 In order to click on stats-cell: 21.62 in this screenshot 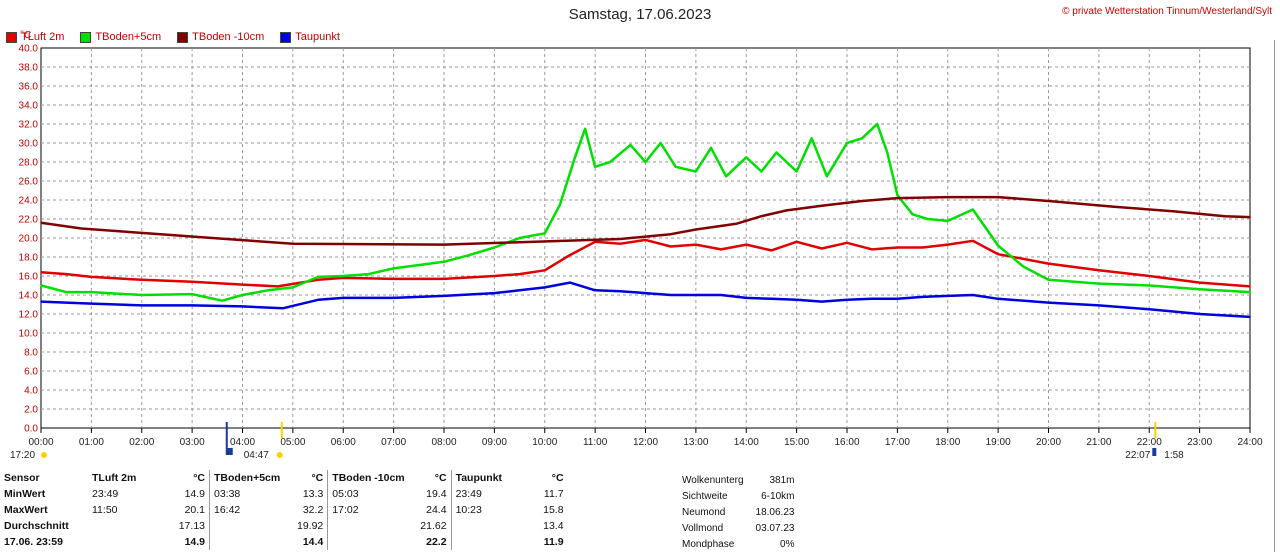, I will do `click(433, 526)`.